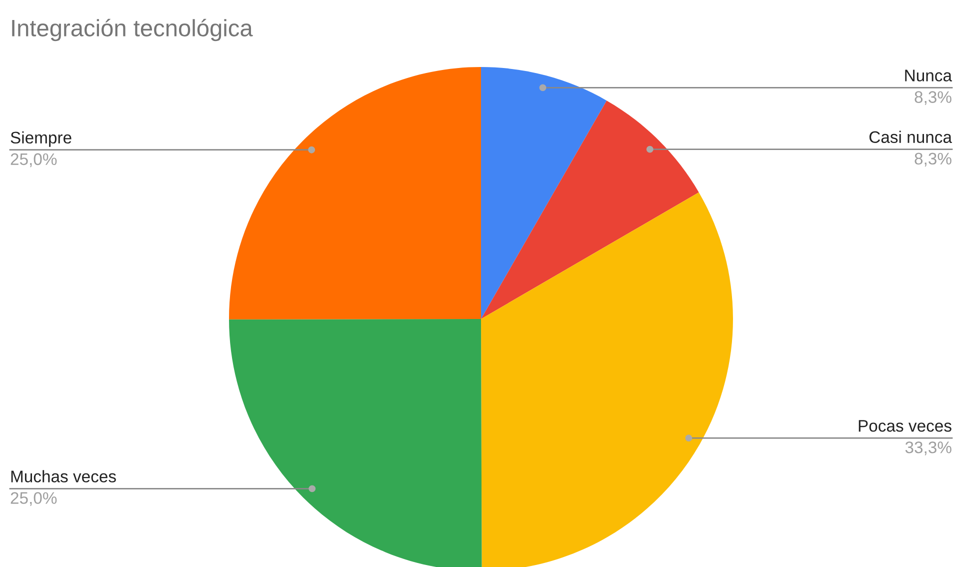 The height and width of the screenshot is (567, 956). What do you see at coordinates (905, 426) in the screenshot?
I see `slice-label: Pocas veces` at bounding box center [905, 426].